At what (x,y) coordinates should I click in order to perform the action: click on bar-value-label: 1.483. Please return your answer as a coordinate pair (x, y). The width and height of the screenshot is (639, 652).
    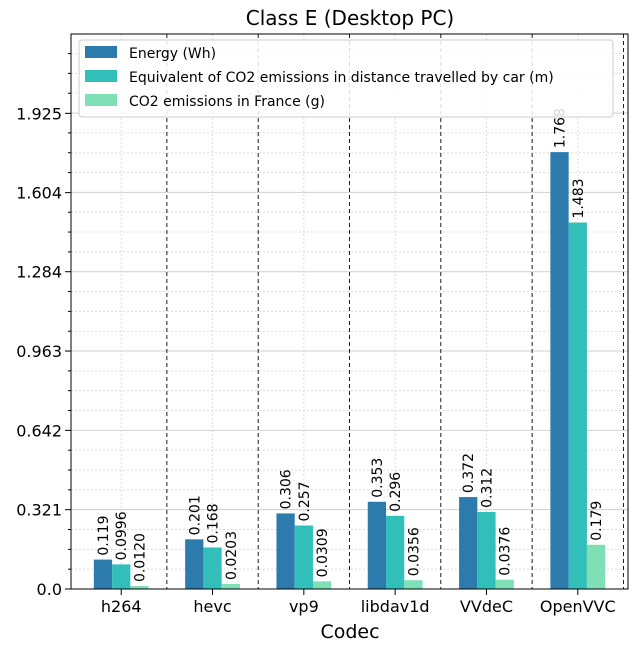
    Looking at the image, I should click on (579, 198).